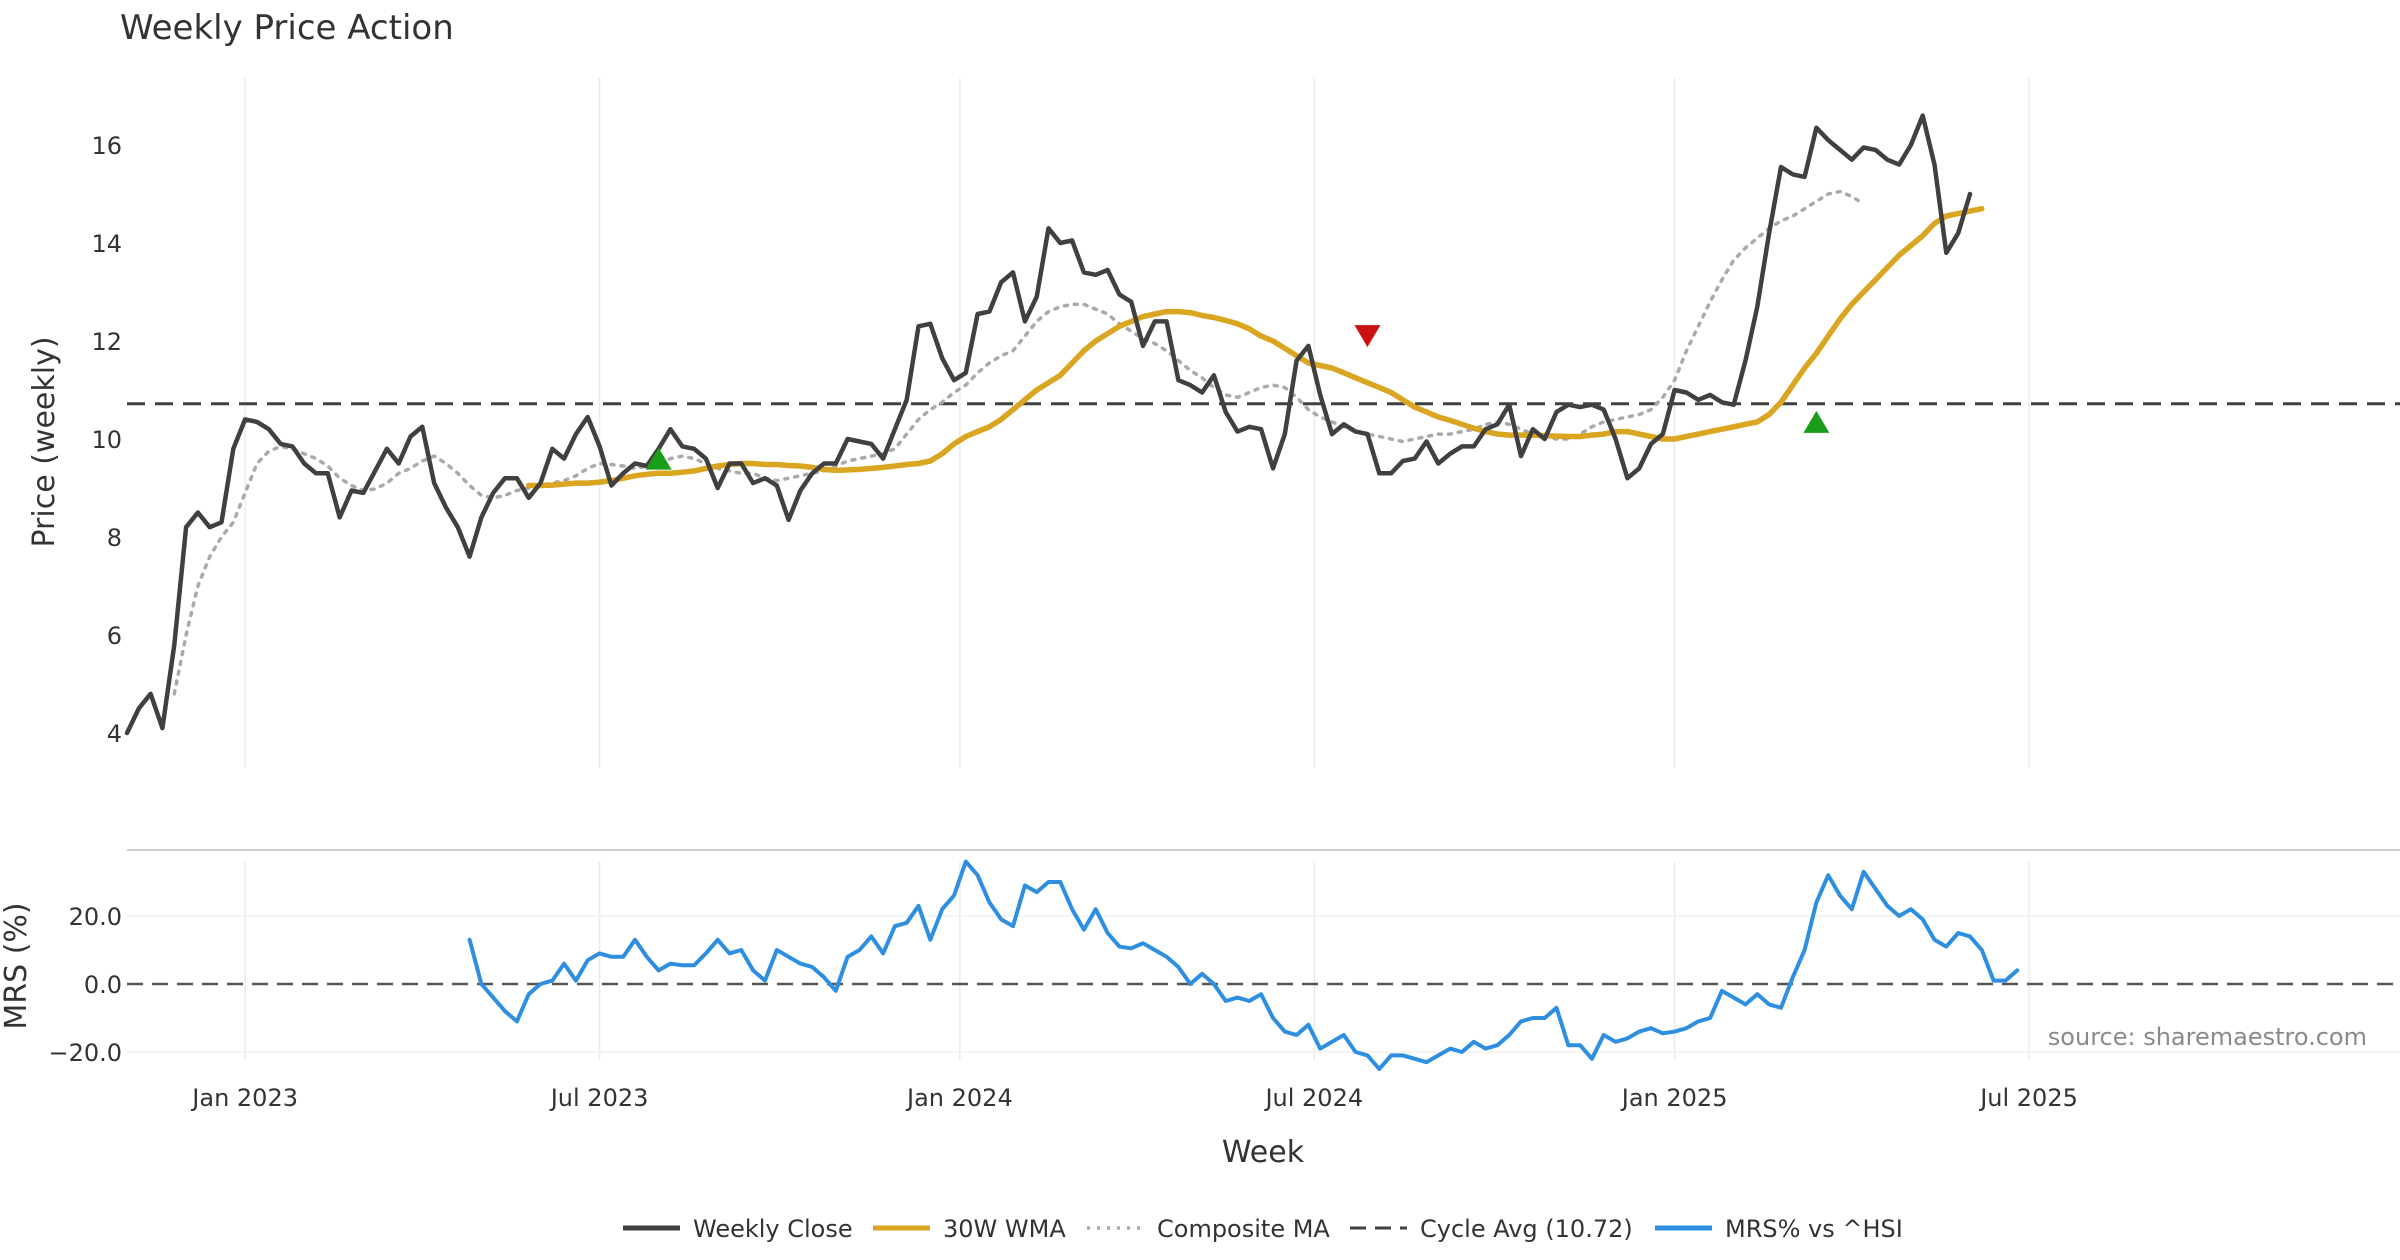 The height and width of the screenshot is (1260, 2400). I want to click on xtick-3: Jul 2024, so click(1313, 1098).